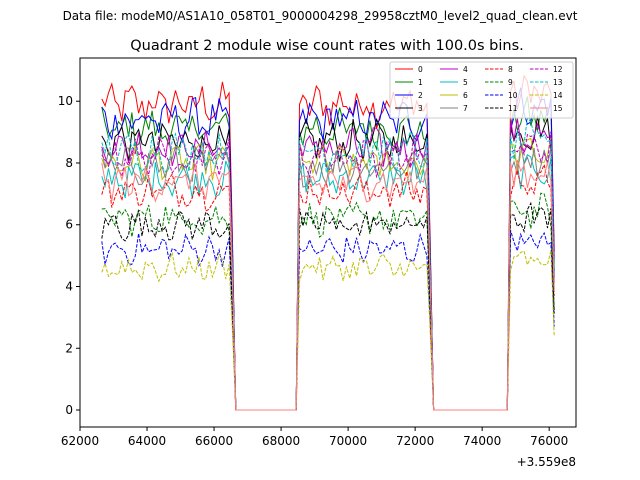 This screenshot has width=640, height=480. What do you see at coordinates (69, 163) in the screenshot?
I see `y-tick-label: 8` at bounding box center [69, 163].